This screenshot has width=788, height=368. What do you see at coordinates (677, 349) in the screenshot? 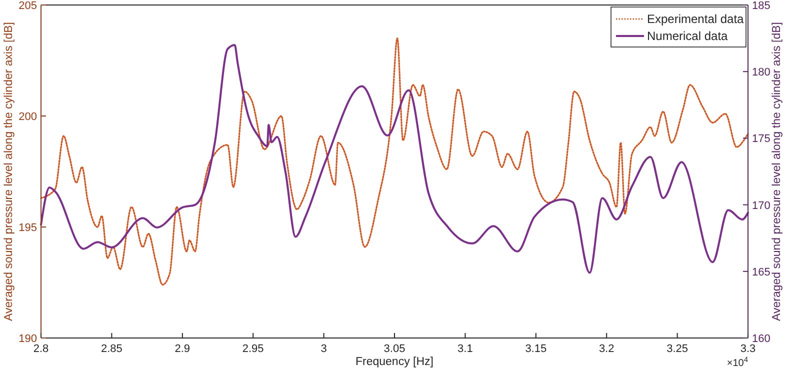
I see `x-tick-label: 3.25` at bounding box center [677, 349].